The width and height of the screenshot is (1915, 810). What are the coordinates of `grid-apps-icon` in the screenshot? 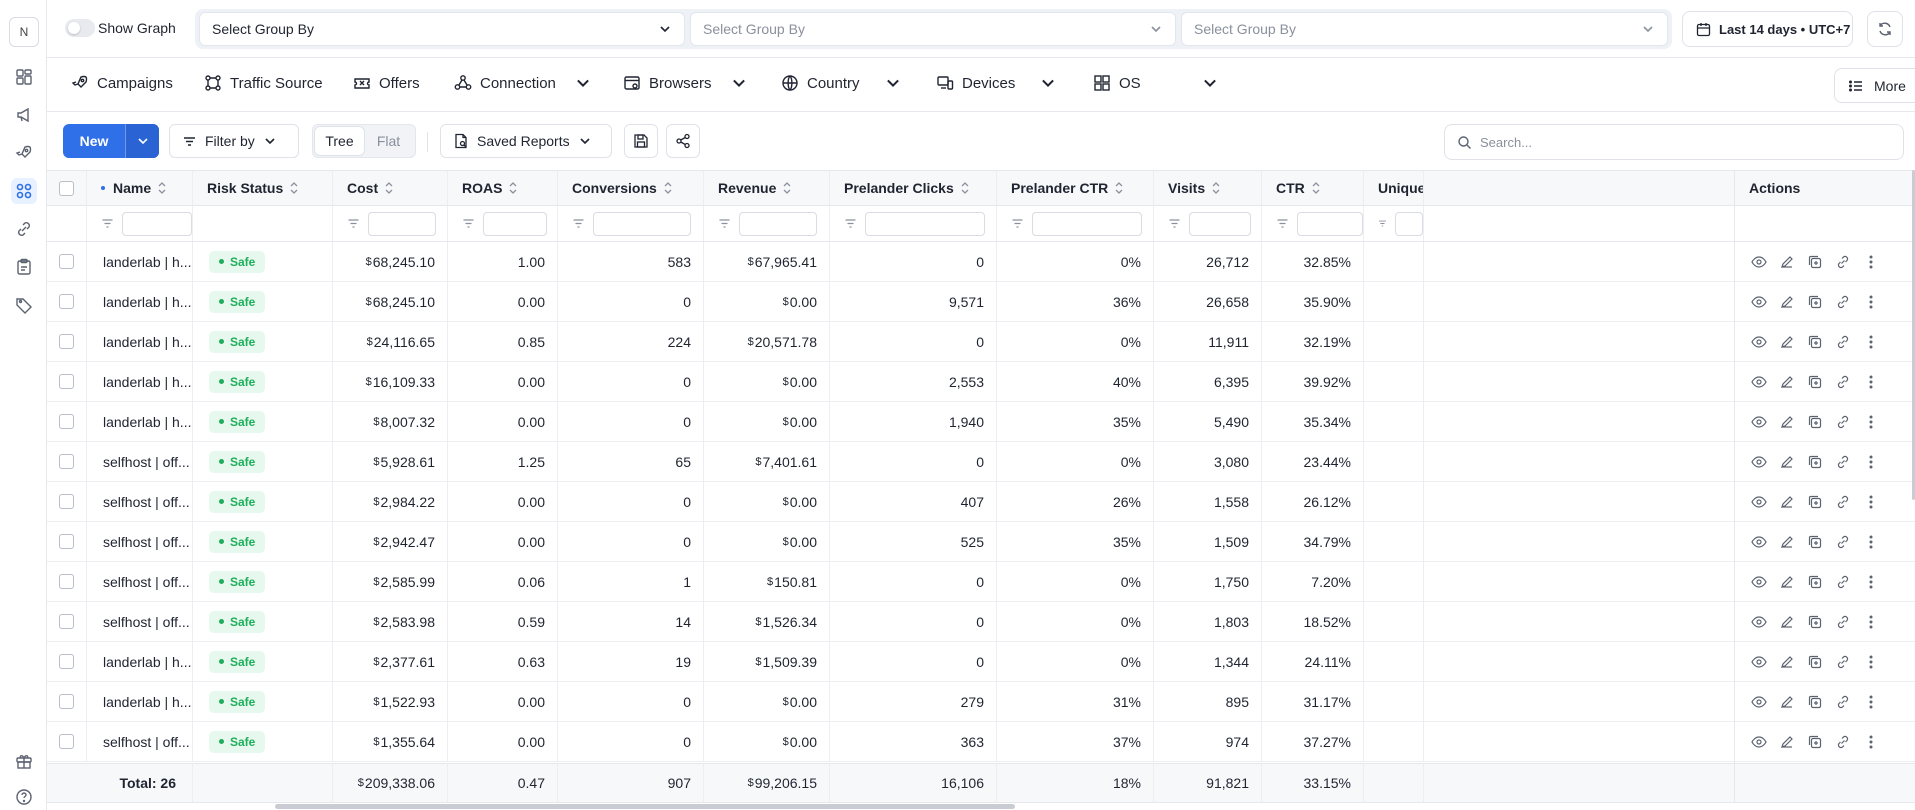 It's located at (24, 191).